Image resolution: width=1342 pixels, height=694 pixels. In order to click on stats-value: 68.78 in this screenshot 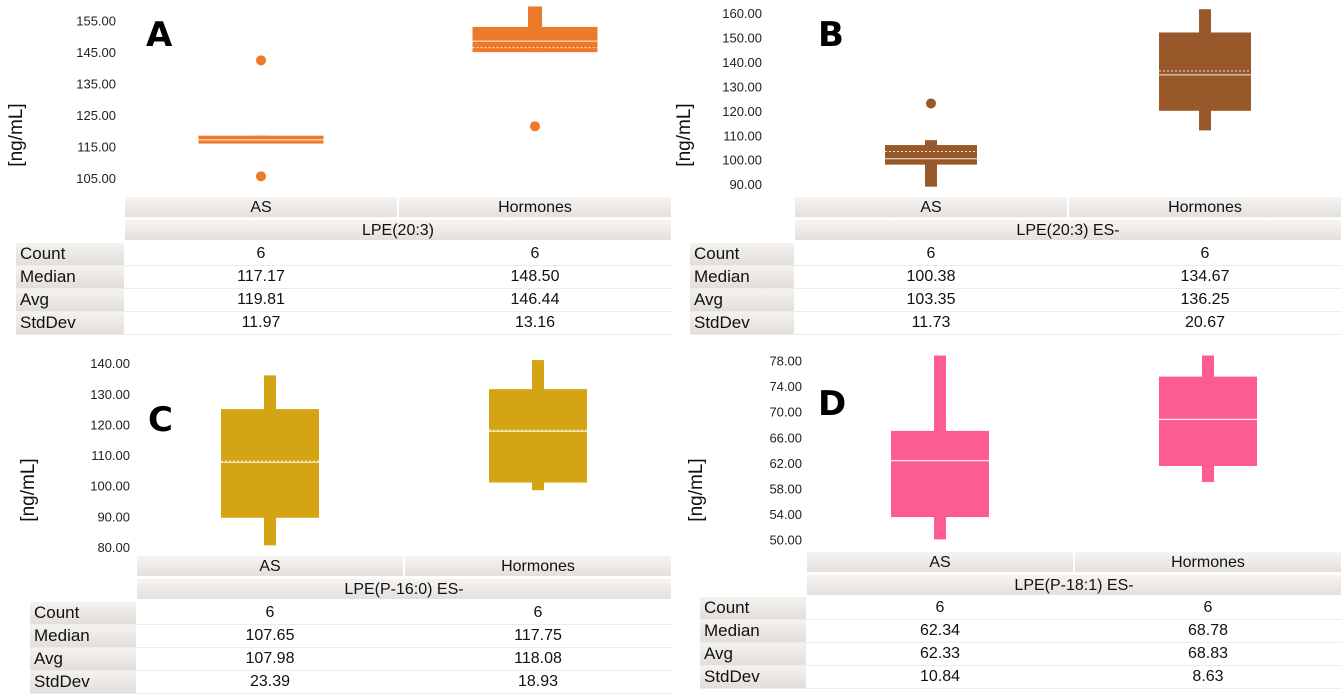, I will do `click(1208, 631)`.